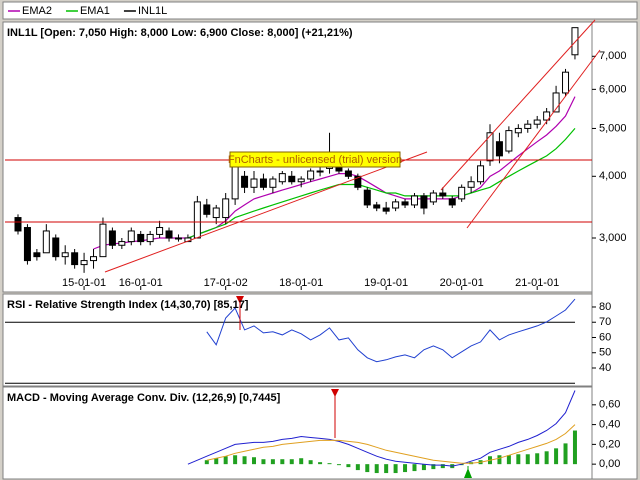  I want to click on y-tick-label: 40, so click(605, 368).